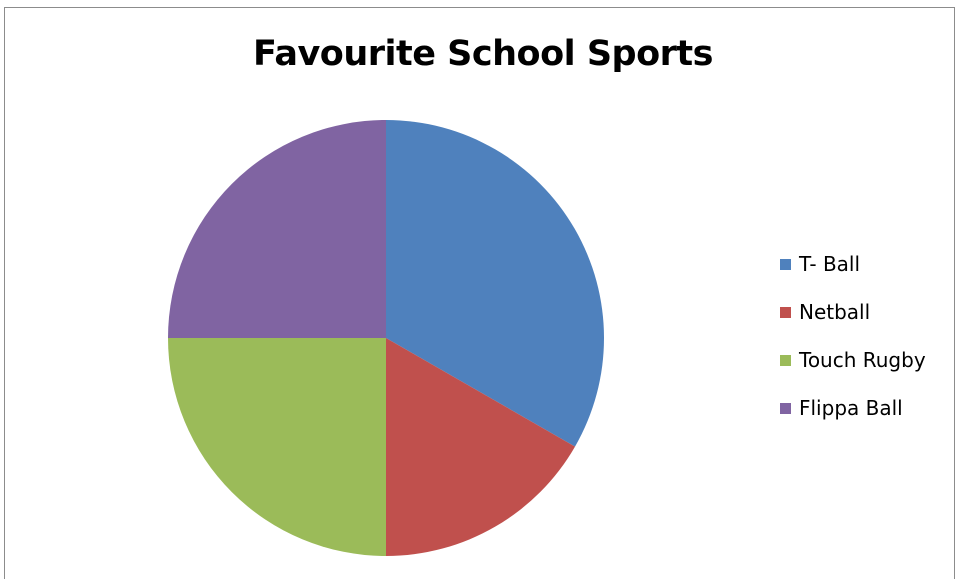 Image resolution: width=956 pixels, height=580 pixels. I want to click on legend-item: Netball, so click(853, 312).